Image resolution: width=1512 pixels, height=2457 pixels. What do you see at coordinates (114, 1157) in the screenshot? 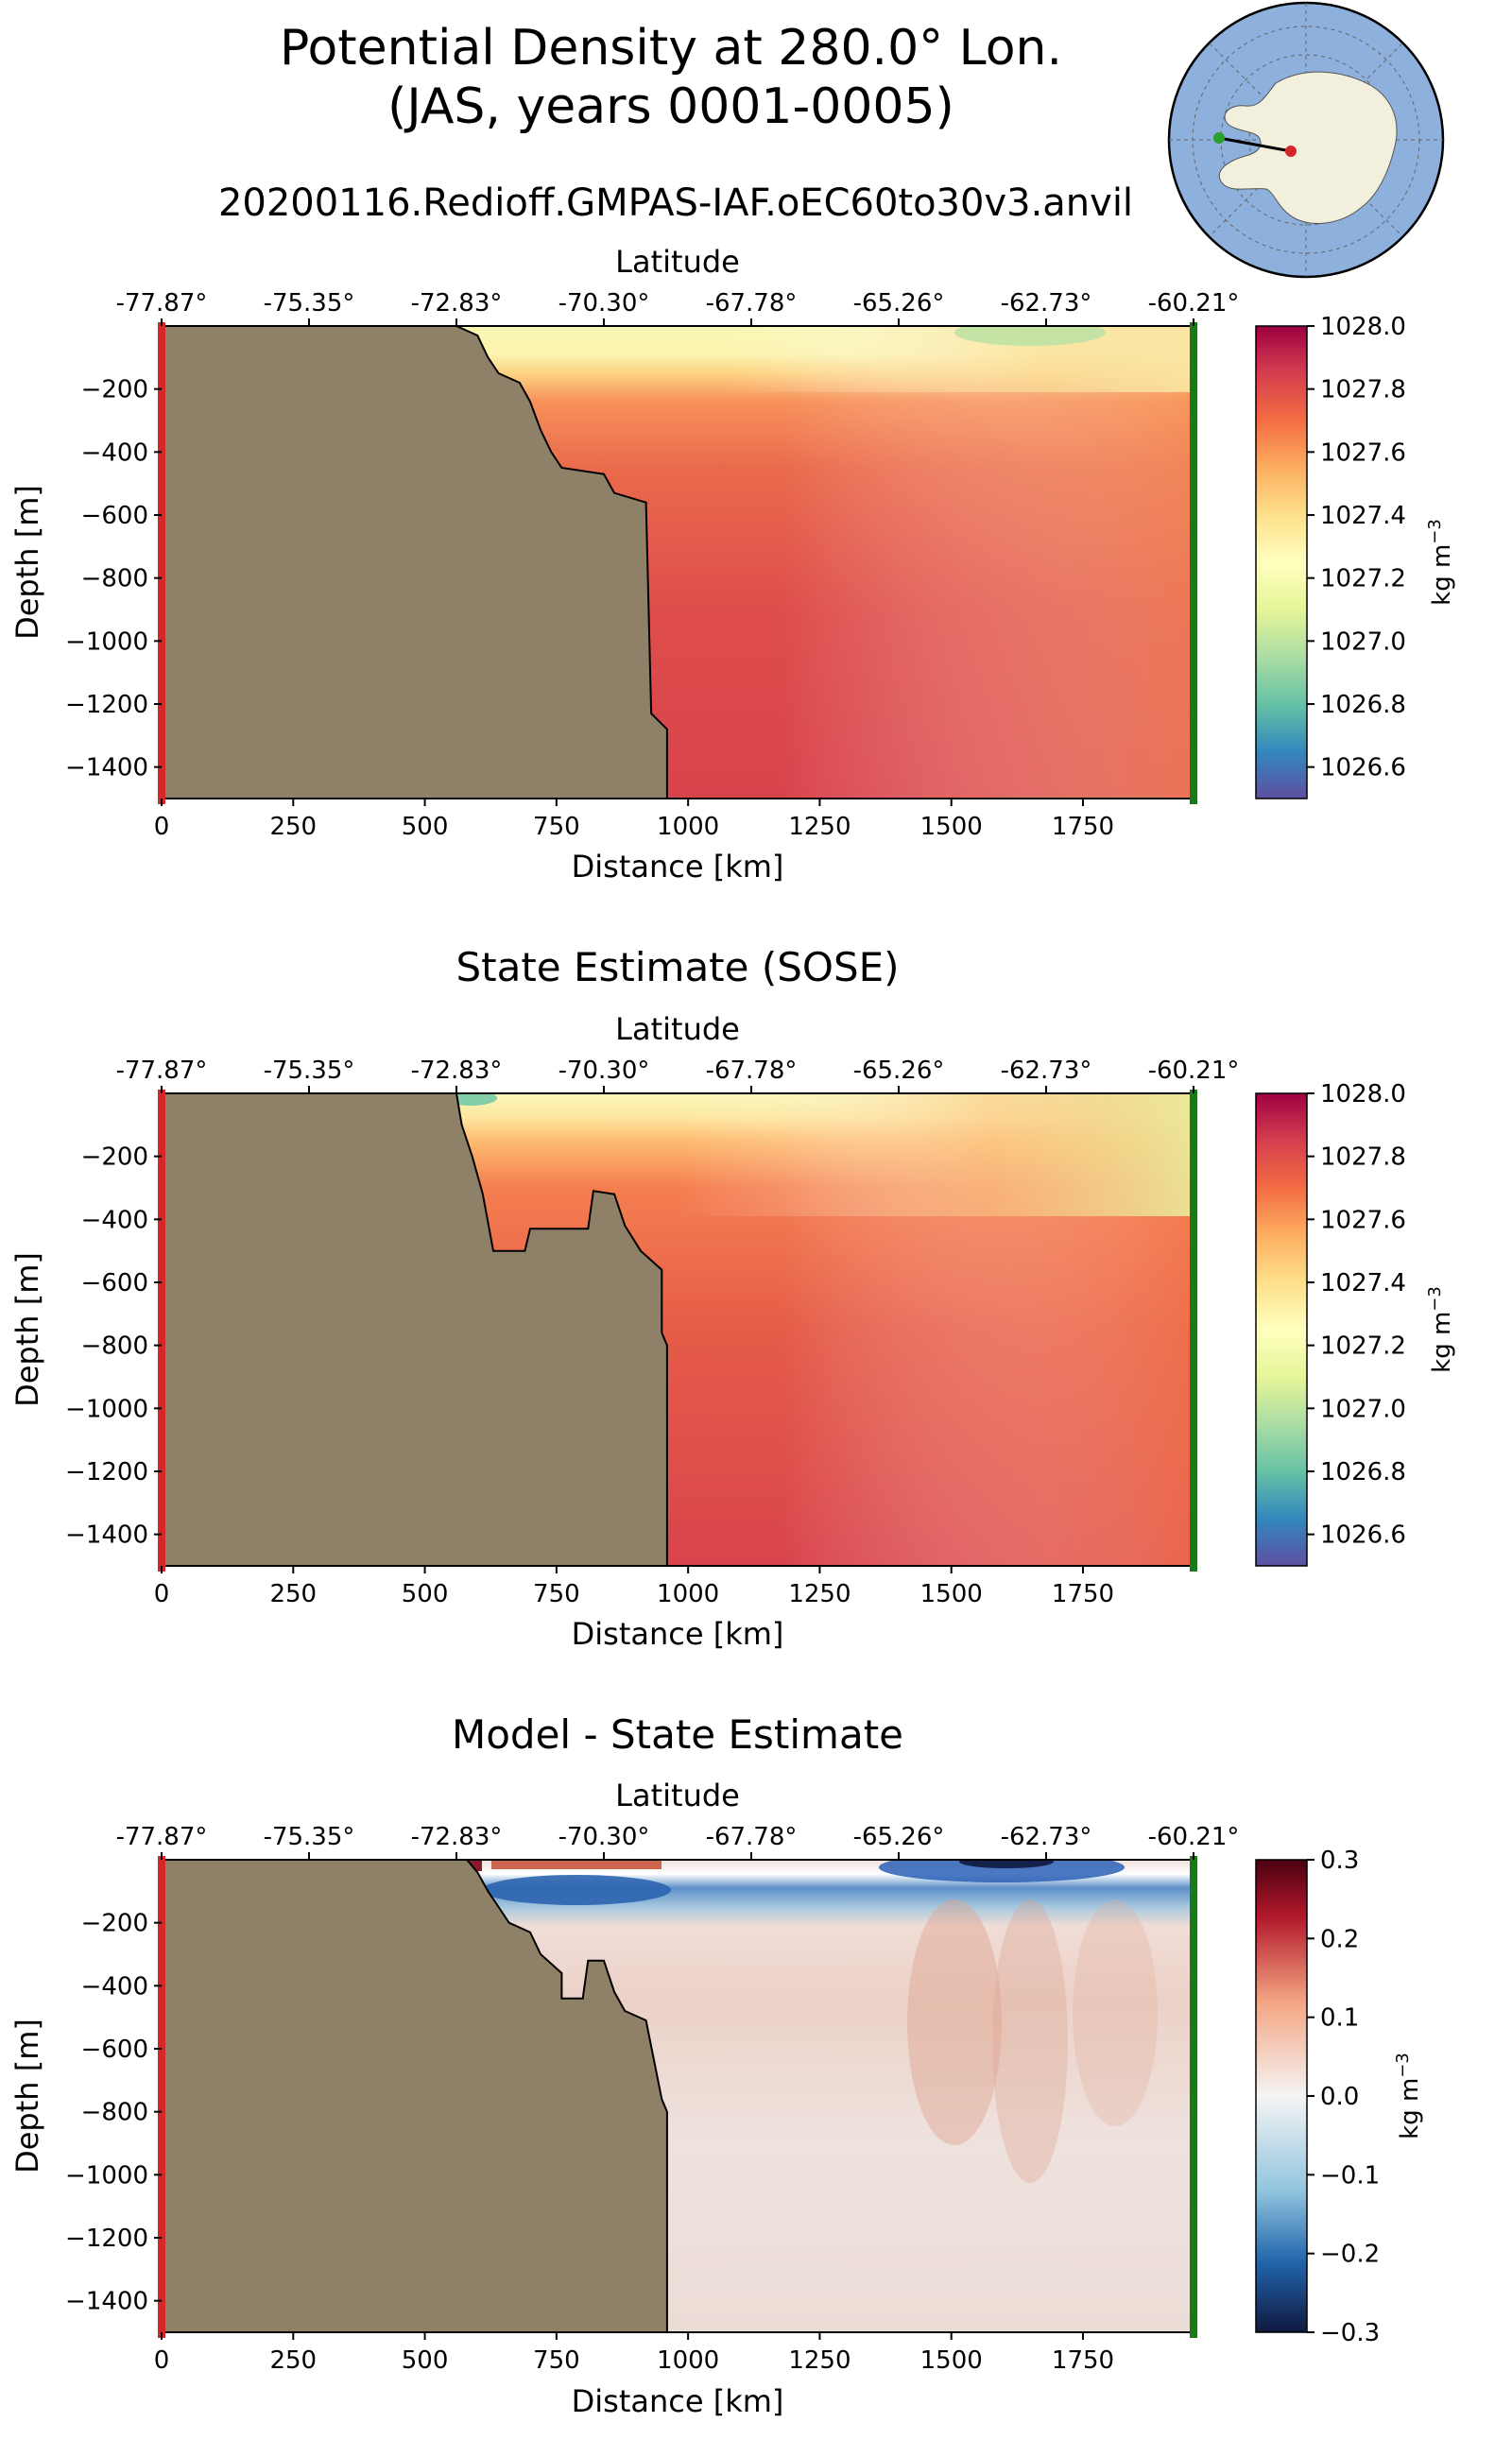
I see `panel-2-ytick-label: −200` at bounding box center [114, 1157].